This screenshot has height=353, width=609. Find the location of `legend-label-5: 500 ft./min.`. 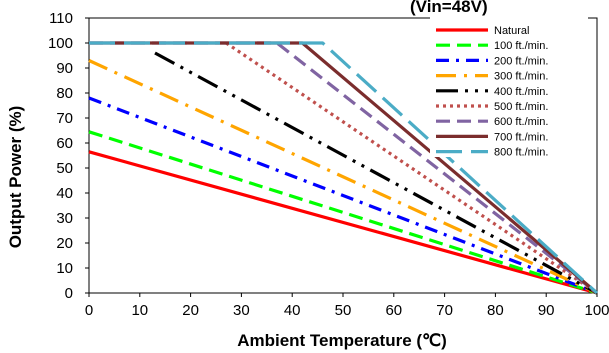

legend-label-5: 500 ft./min. is located at coordinates (521, 107).